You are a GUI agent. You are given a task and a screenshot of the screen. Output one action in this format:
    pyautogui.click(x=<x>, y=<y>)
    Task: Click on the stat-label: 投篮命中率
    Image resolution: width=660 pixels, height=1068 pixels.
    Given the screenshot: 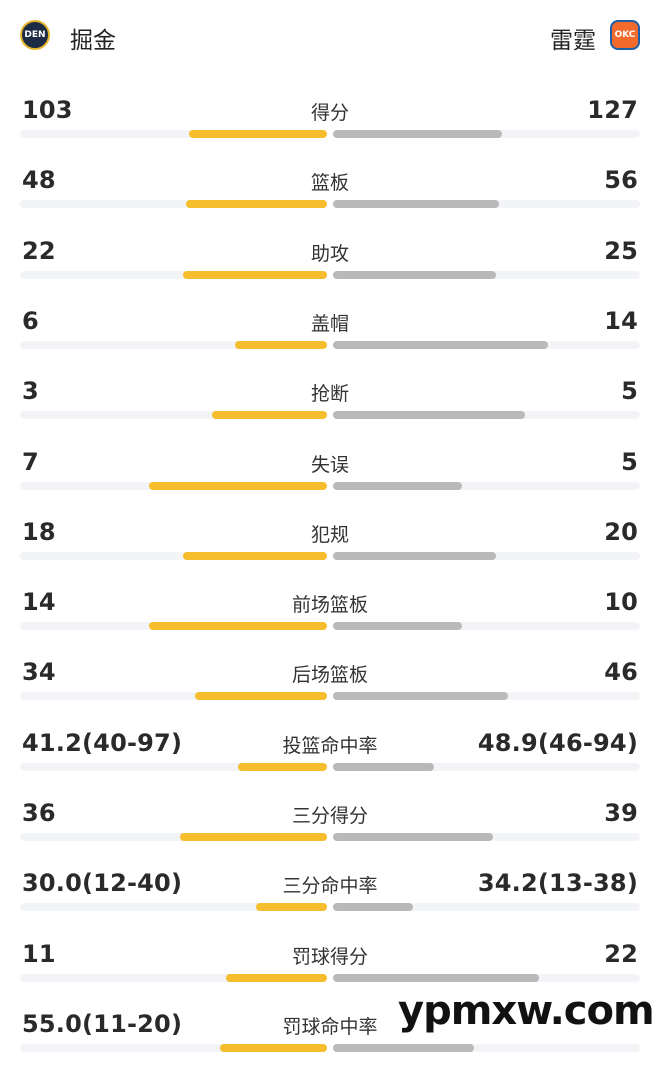 What is the action you would take?
    pyautogui.click(x=330, y=746)
    